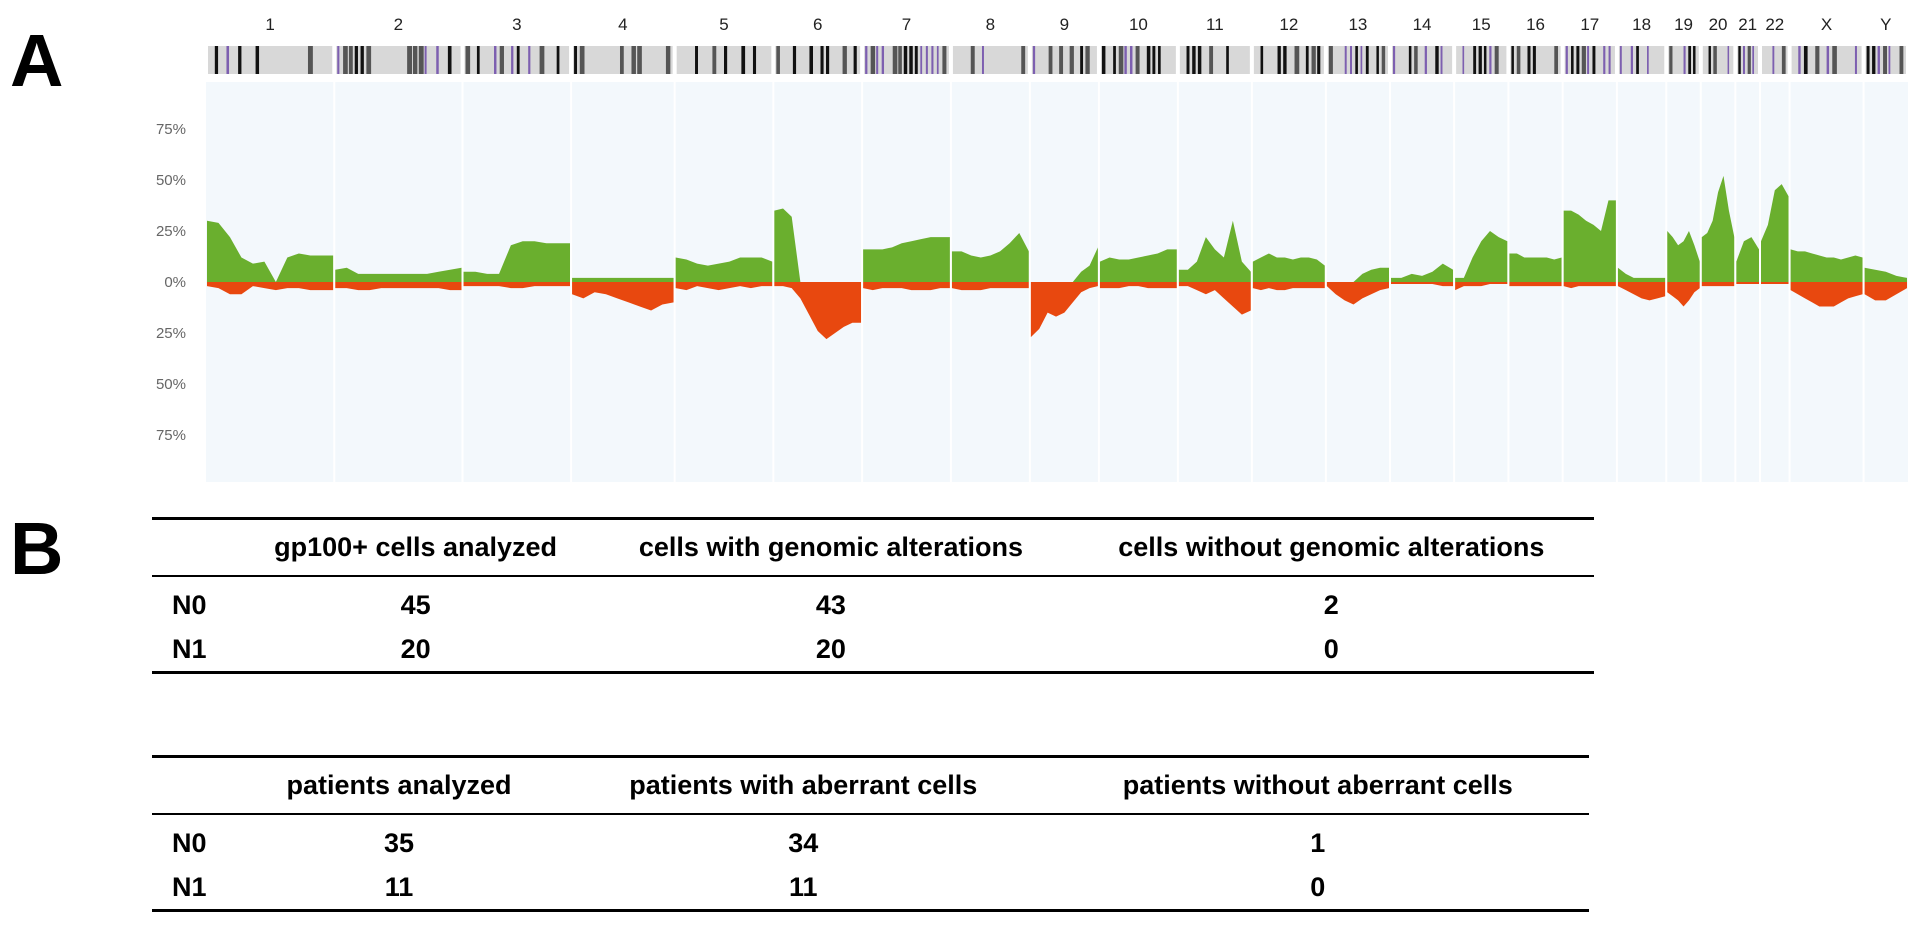 This screenshot has width=1920, height=925. Describe the element at coordinates (37, 548) in the screenshot. I see `panel-label-b: B` at that location.